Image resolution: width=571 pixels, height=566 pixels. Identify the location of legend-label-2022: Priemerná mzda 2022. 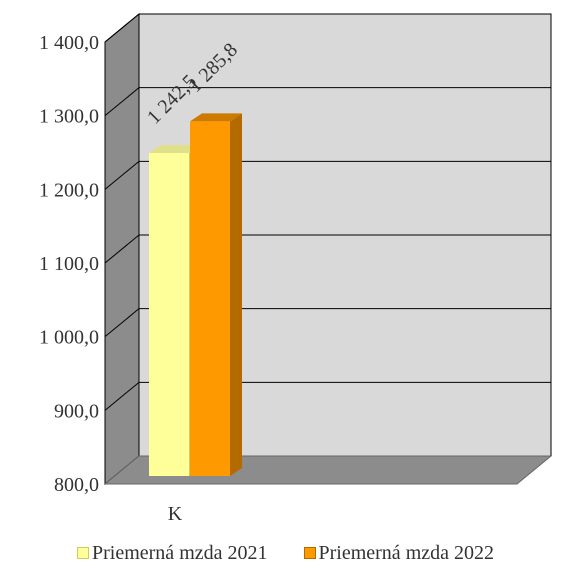
(406, 552).